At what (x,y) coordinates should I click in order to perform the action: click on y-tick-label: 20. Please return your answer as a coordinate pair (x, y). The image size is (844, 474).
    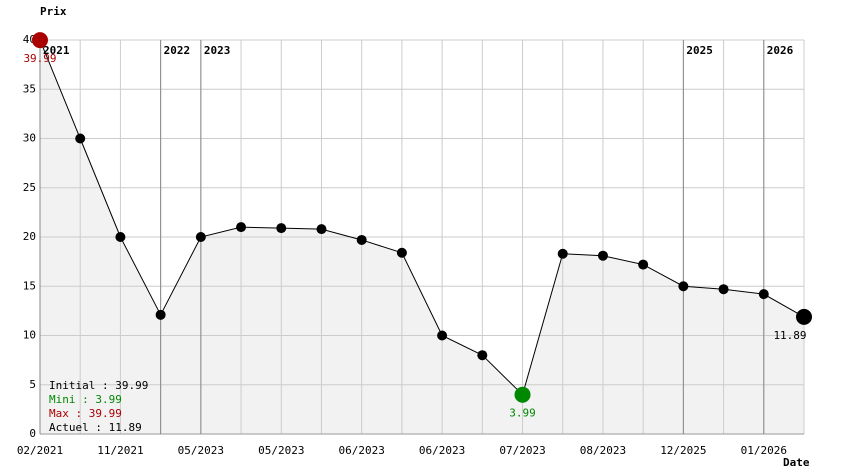
    Looking at the image, I should click on (29, 236).